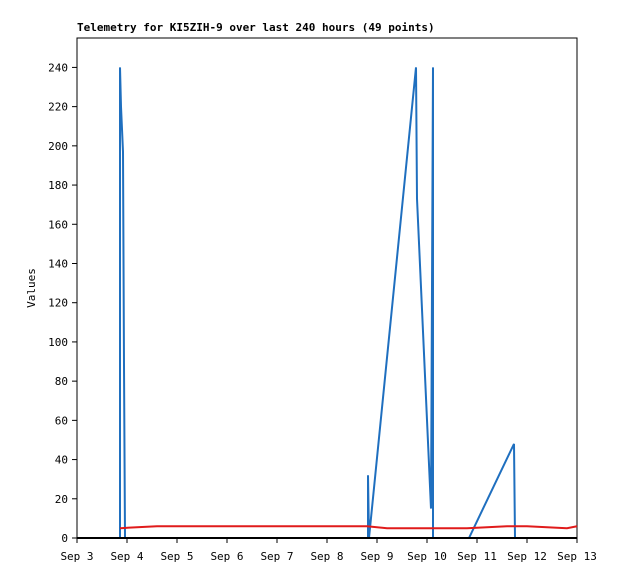 This screenshot has height=579, width=618. Describe the element at coordinates (58, 146) in the screenshot. I see `y-tick-label: 200` at that location.